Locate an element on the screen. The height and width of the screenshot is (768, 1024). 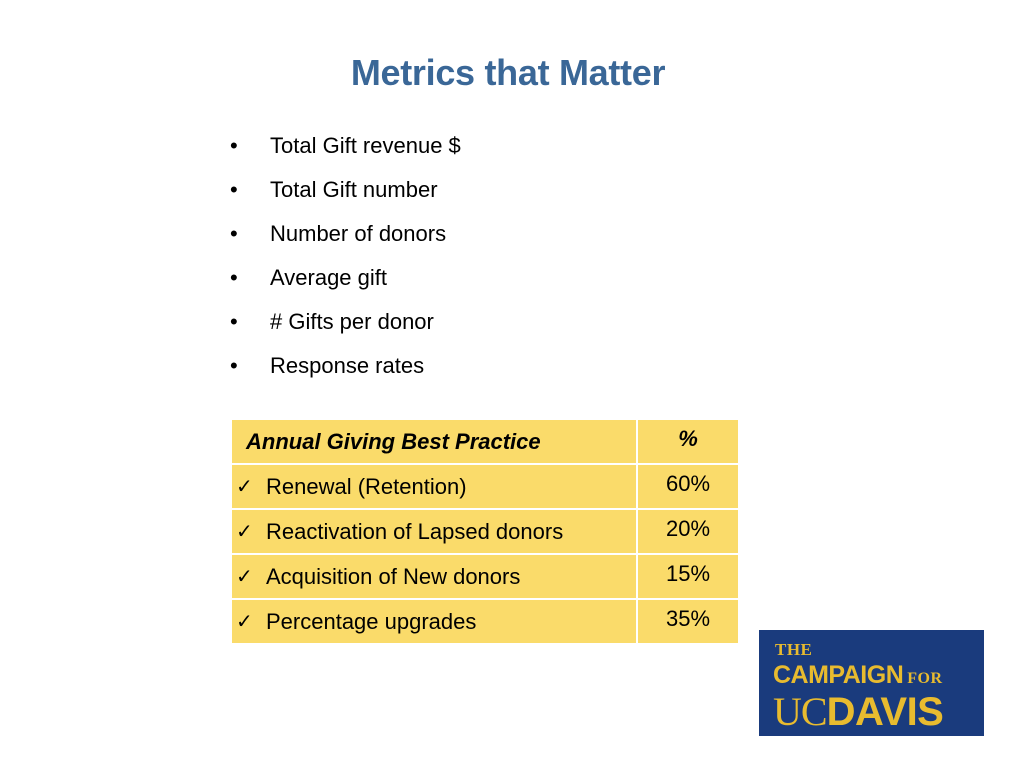
bullet-item: • Average gift is located at coordinates (344, 282).